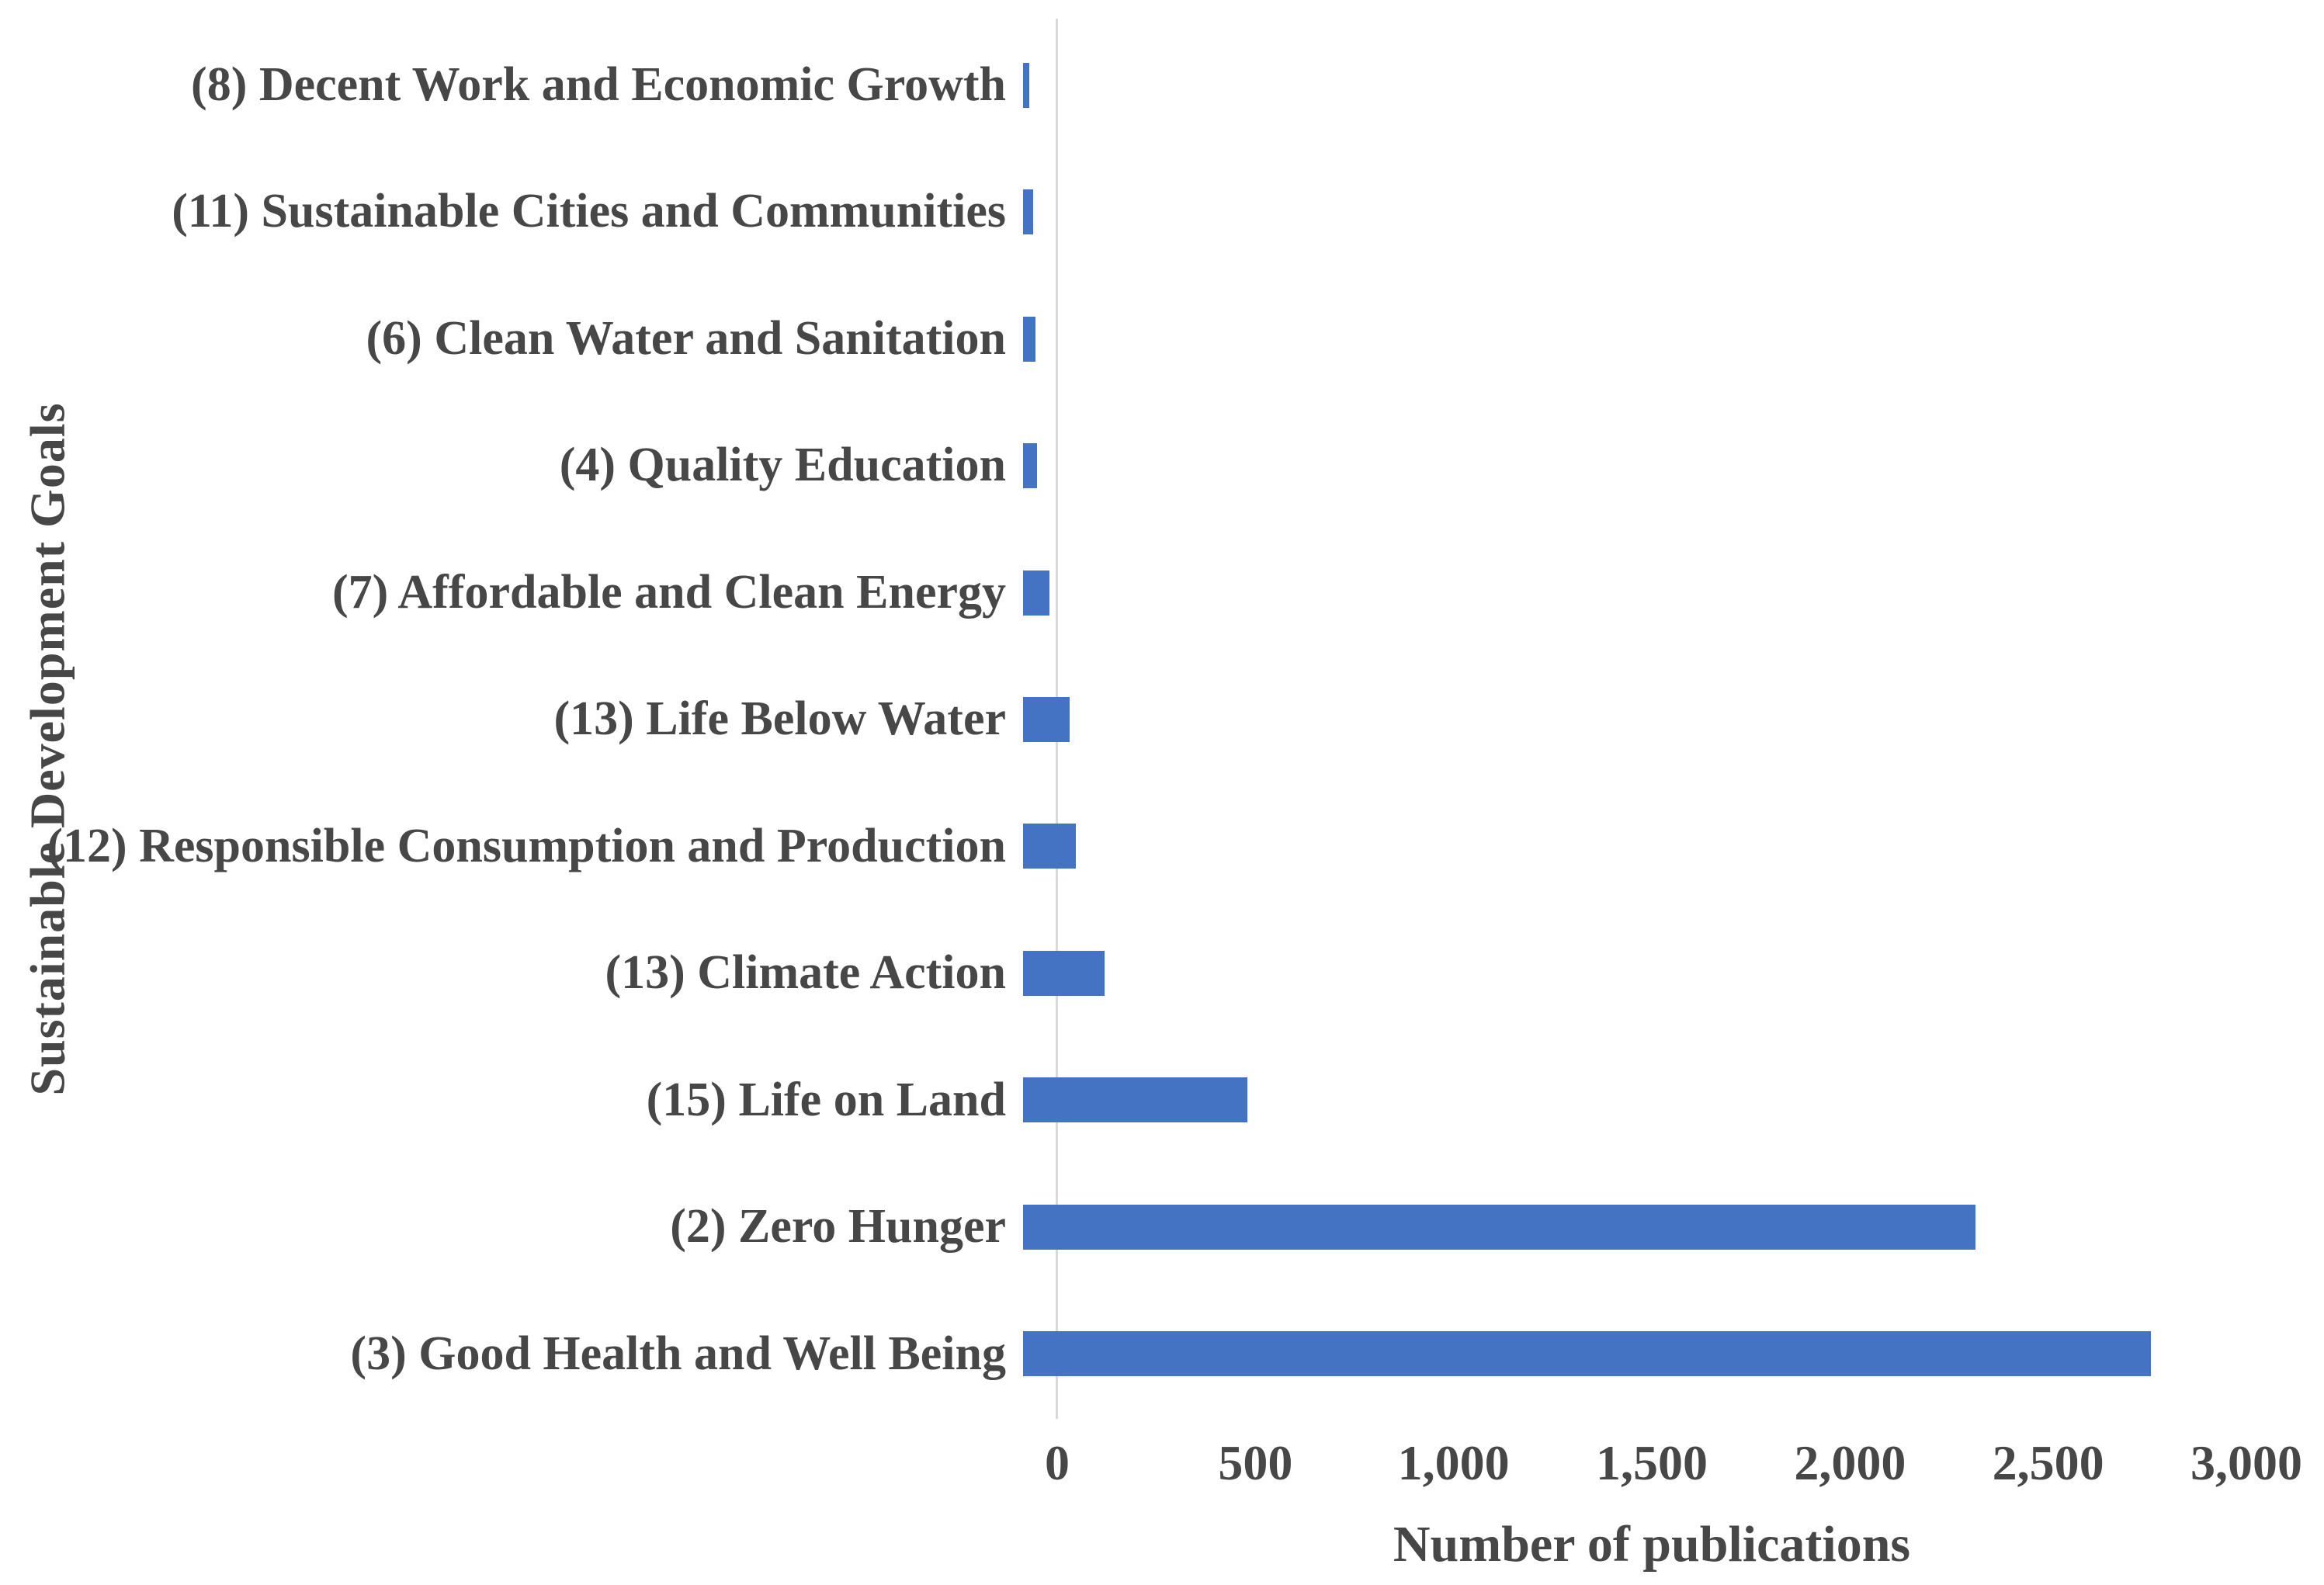 The height and width of the screenshot is (1585, 2324). Describe the element at coordinates (1652, 1544) in the screenshot. I see `x-axis-title: Number of publications` at that location.